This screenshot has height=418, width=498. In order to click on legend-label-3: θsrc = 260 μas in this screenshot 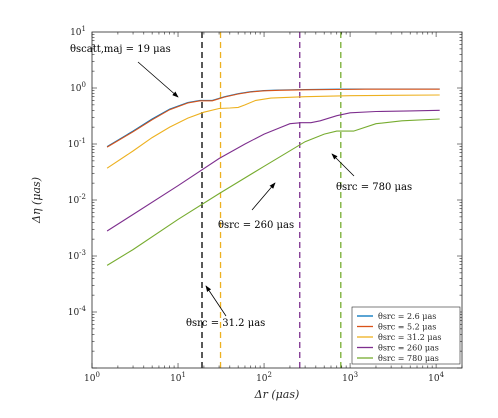, I will do `click(408, 348)`.